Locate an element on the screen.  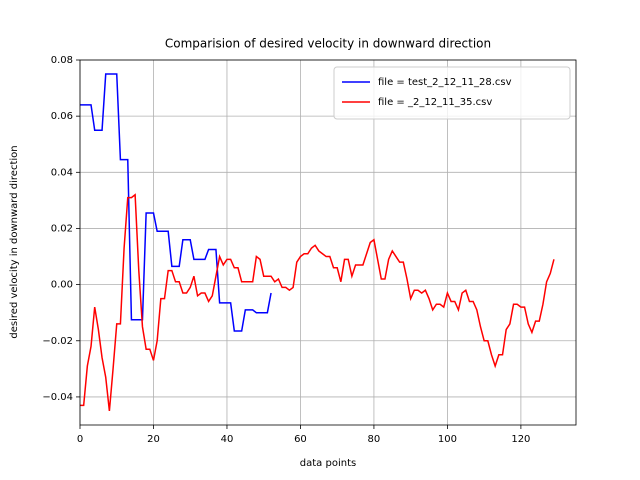
x-axis-label: data points is located at coordinates (328, 463).